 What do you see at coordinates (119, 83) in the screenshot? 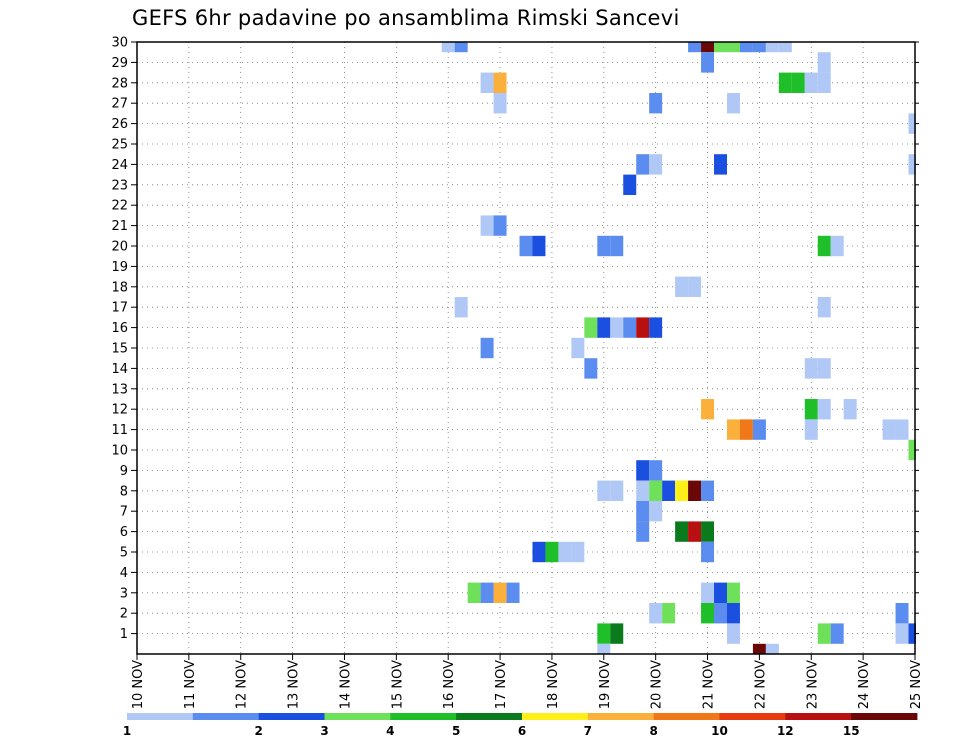
I see `y-tick-label: 28` at bounding box center [119, 83].